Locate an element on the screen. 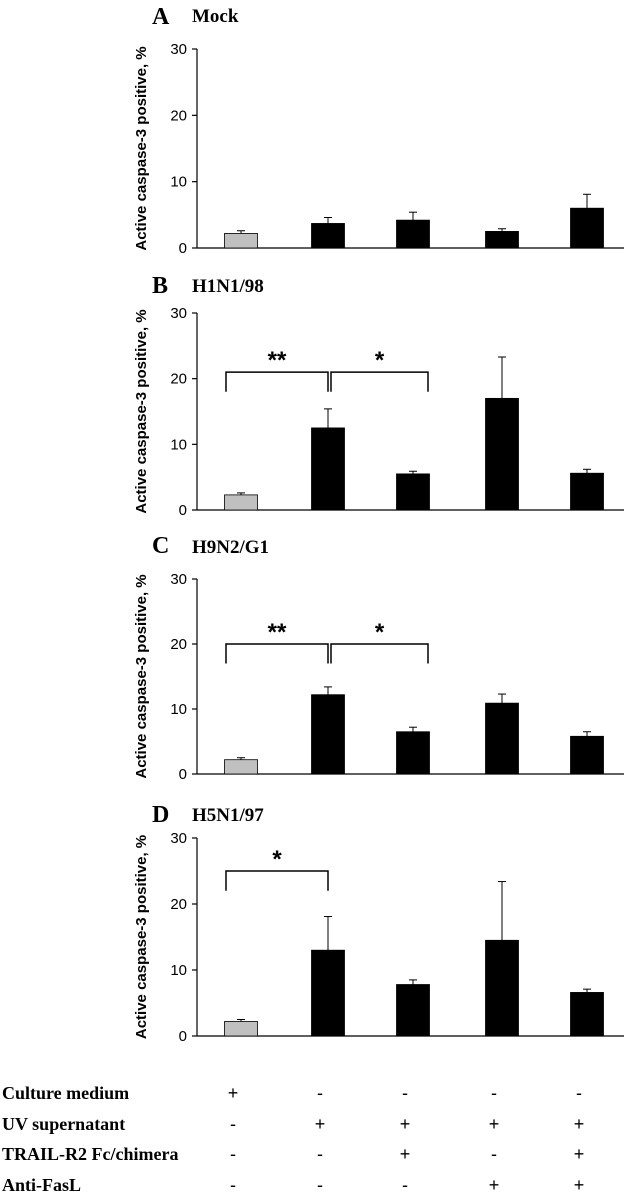  condition-row: Culture medium + - - - - is located at coordinates (292, 1093).